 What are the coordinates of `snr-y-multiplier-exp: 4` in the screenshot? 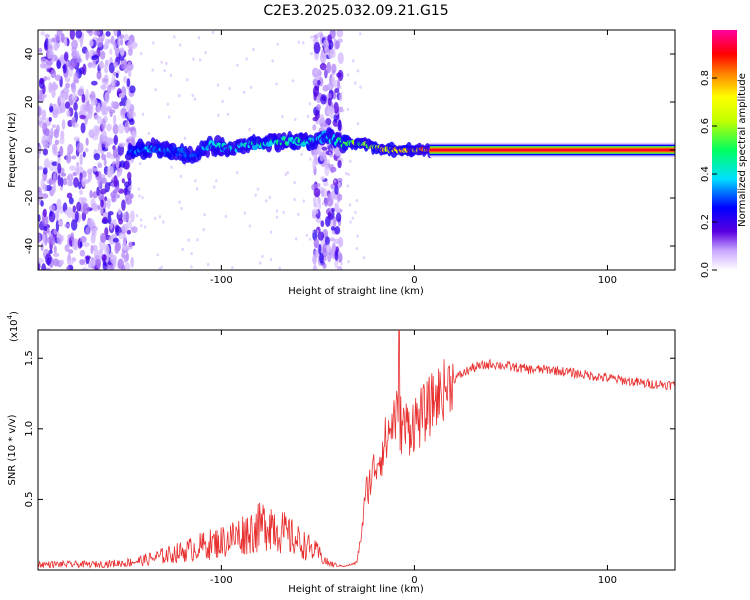 It's located at (10, 316).